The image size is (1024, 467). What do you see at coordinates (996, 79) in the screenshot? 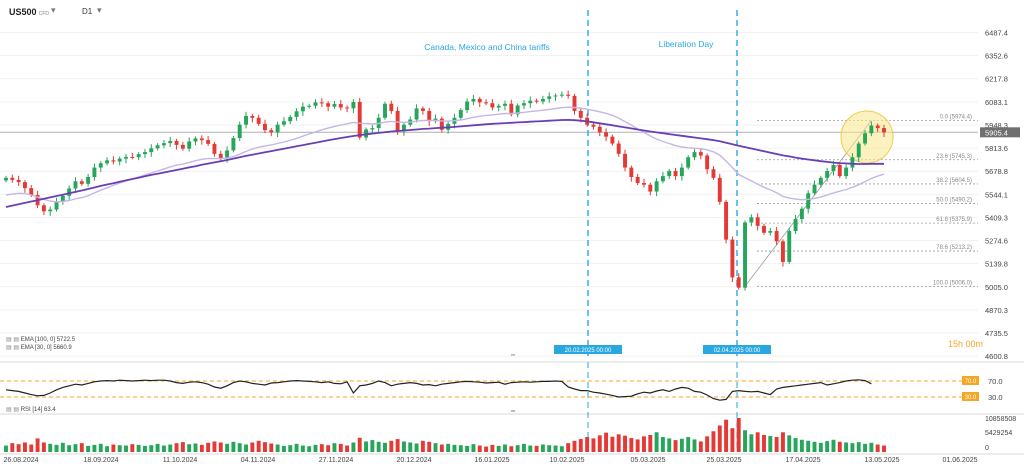
I see `price-axis-label: 6217.8` at bounding box center [996, 79].